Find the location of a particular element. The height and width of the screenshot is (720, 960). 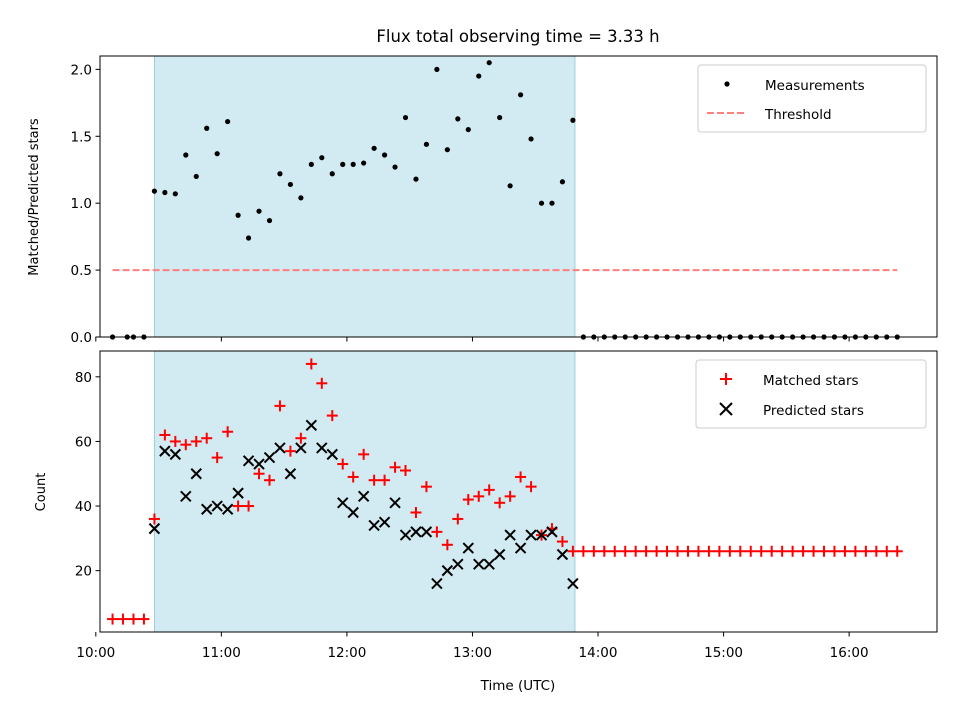

legend-measurements-marker is located at coordinates (727, 84).